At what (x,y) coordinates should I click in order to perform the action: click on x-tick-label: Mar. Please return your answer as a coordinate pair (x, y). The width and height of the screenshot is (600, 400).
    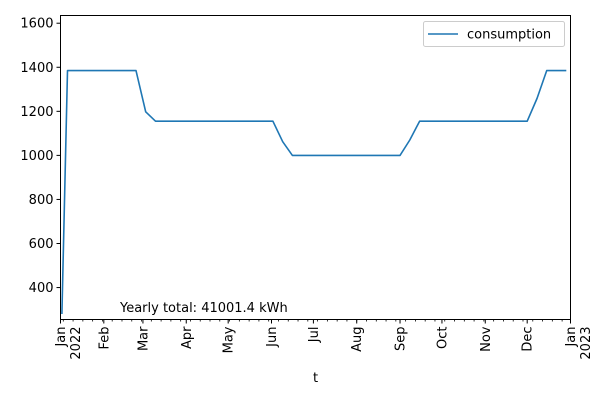
    Looking at the image, I should click on (143, 338).